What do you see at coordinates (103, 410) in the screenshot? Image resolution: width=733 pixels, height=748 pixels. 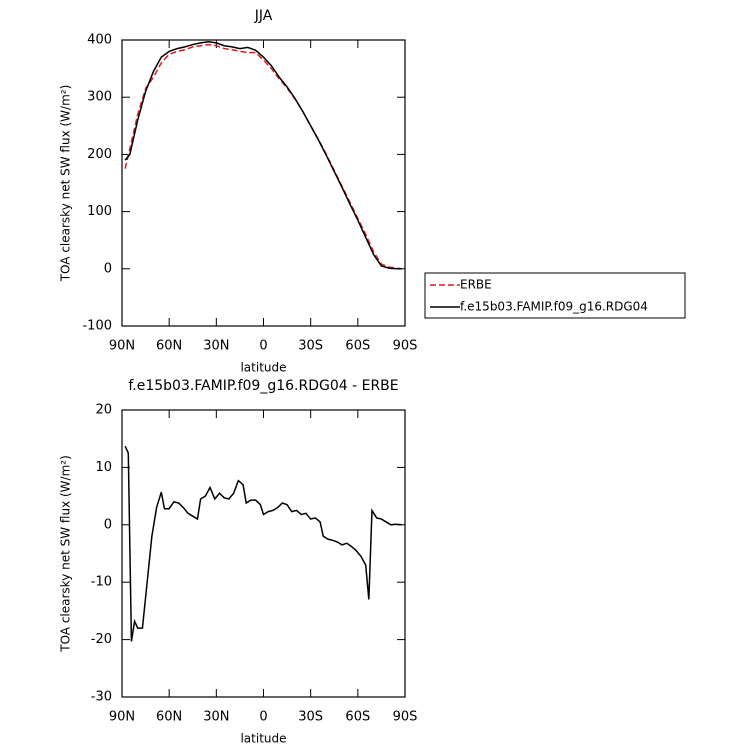 I see `y-tick-label: 20` at bounding box center [103, 410].